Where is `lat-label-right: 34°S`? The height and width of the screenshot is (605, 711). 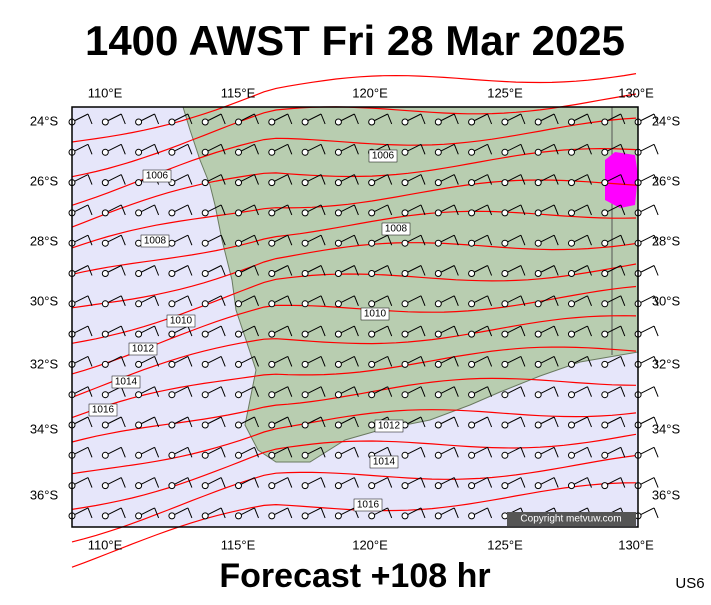 lat-label-right: 34°S is located at coordinates (666, 428).